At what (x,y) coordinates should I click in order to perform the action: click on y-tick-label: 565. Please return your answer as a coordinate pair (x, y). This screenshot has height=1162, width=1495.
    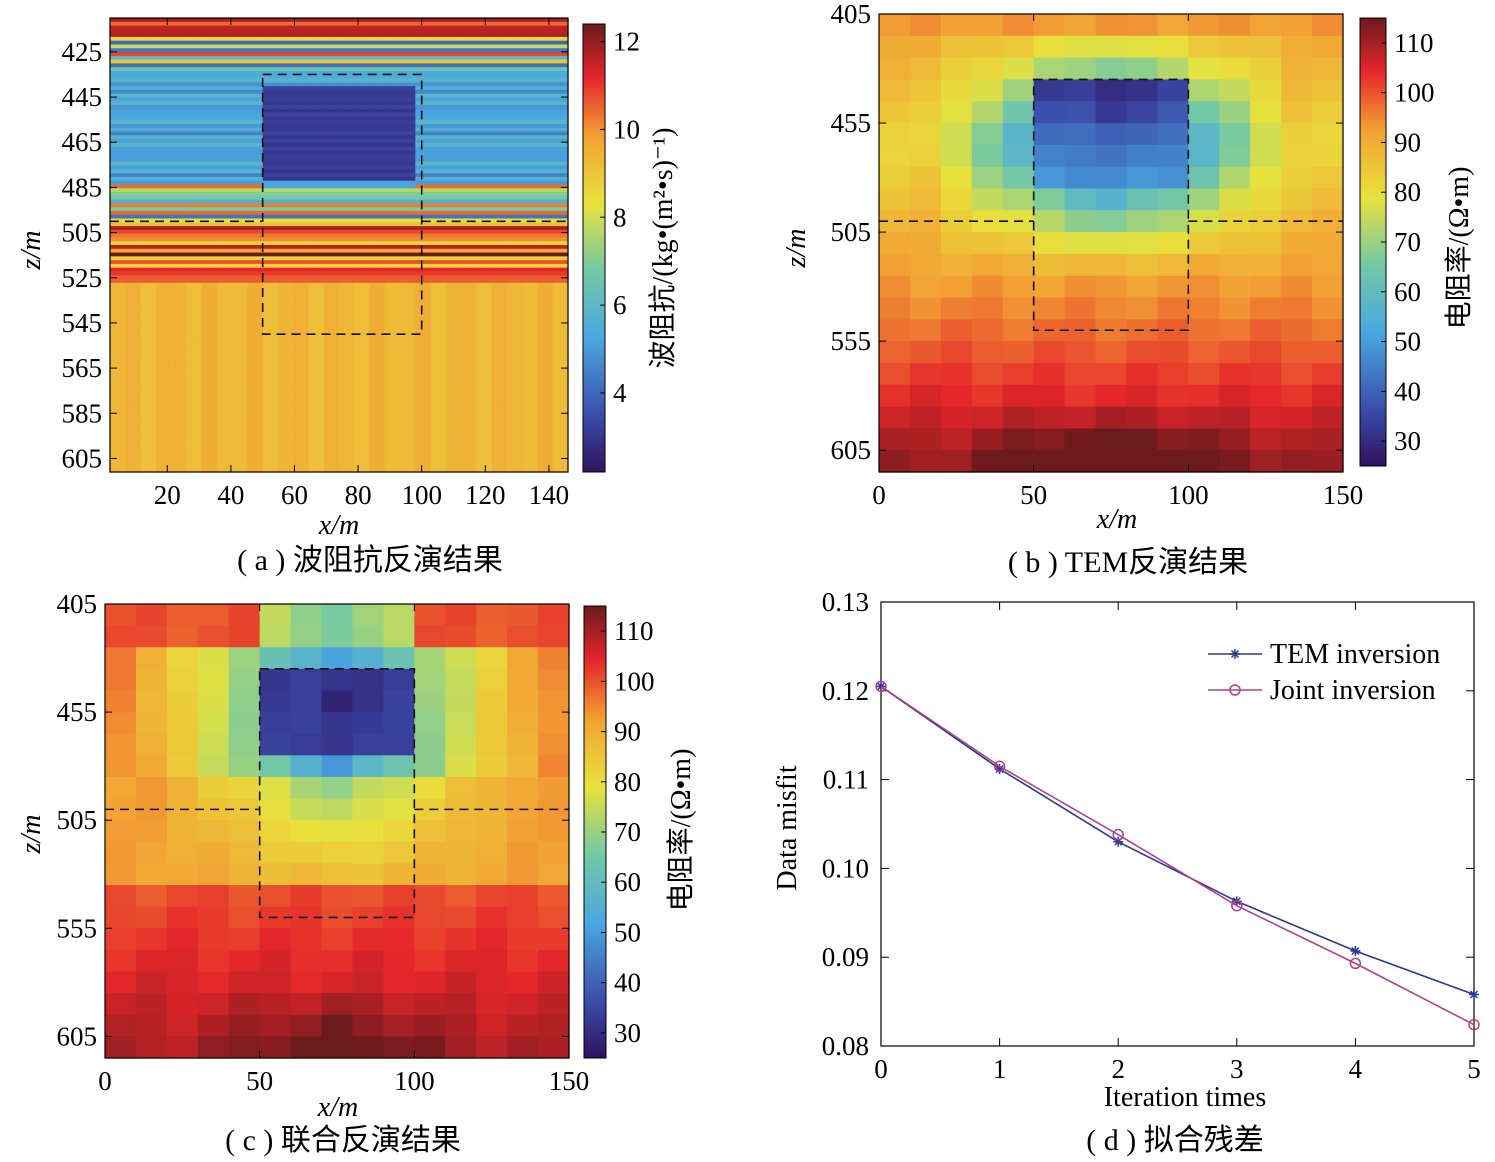
    Looking at the image, I should click on (82, 368).